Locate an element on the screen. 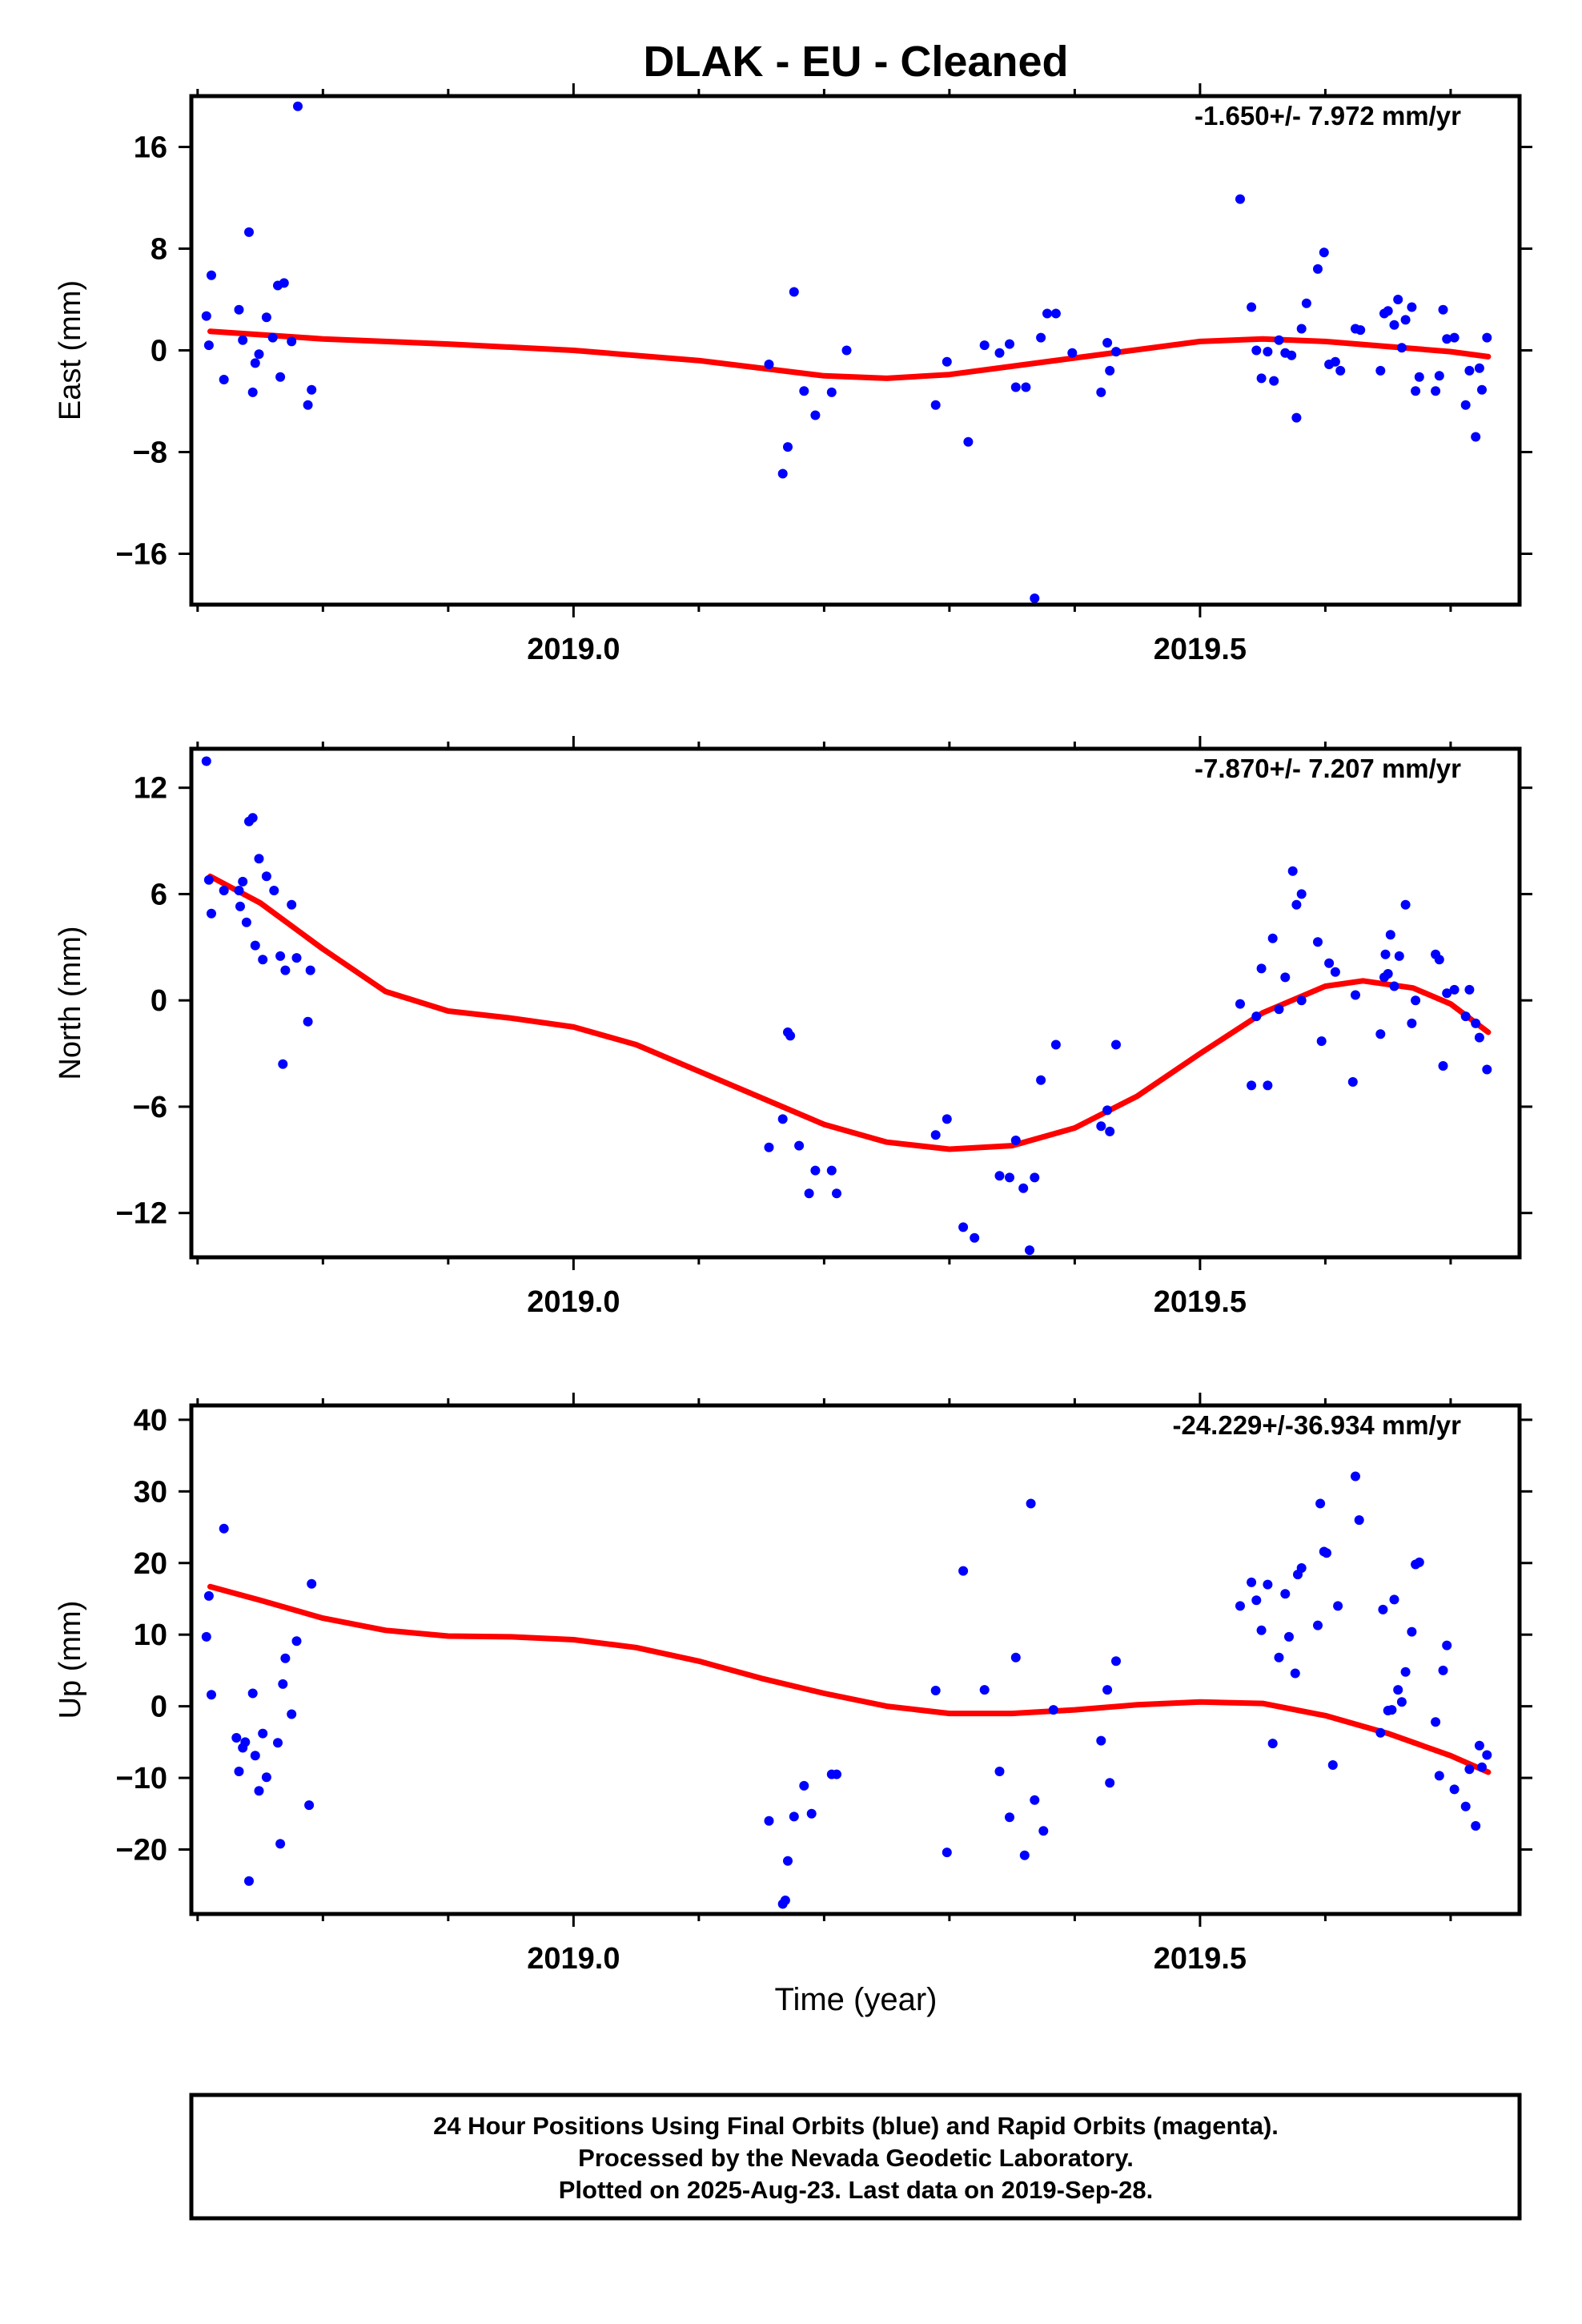 The image size is (1582, 2324). north-y-tick-label: 6 is located at coordinates (159, 894).